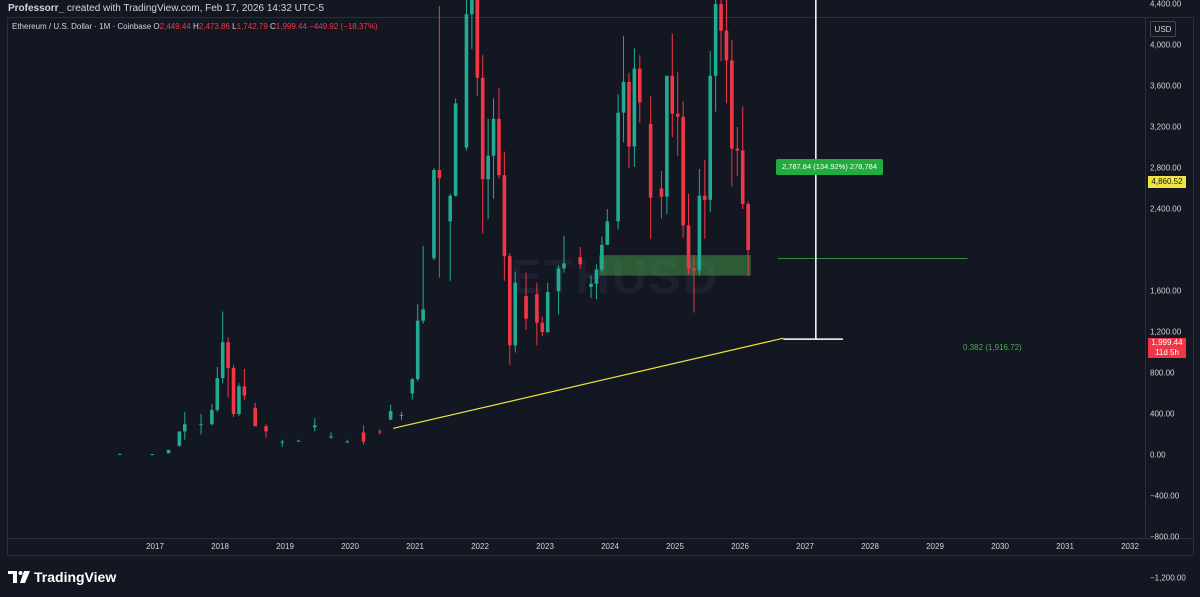 The width and height of the screenshot is (1200, 597). I want to click on support-zone, so click(675, 265).